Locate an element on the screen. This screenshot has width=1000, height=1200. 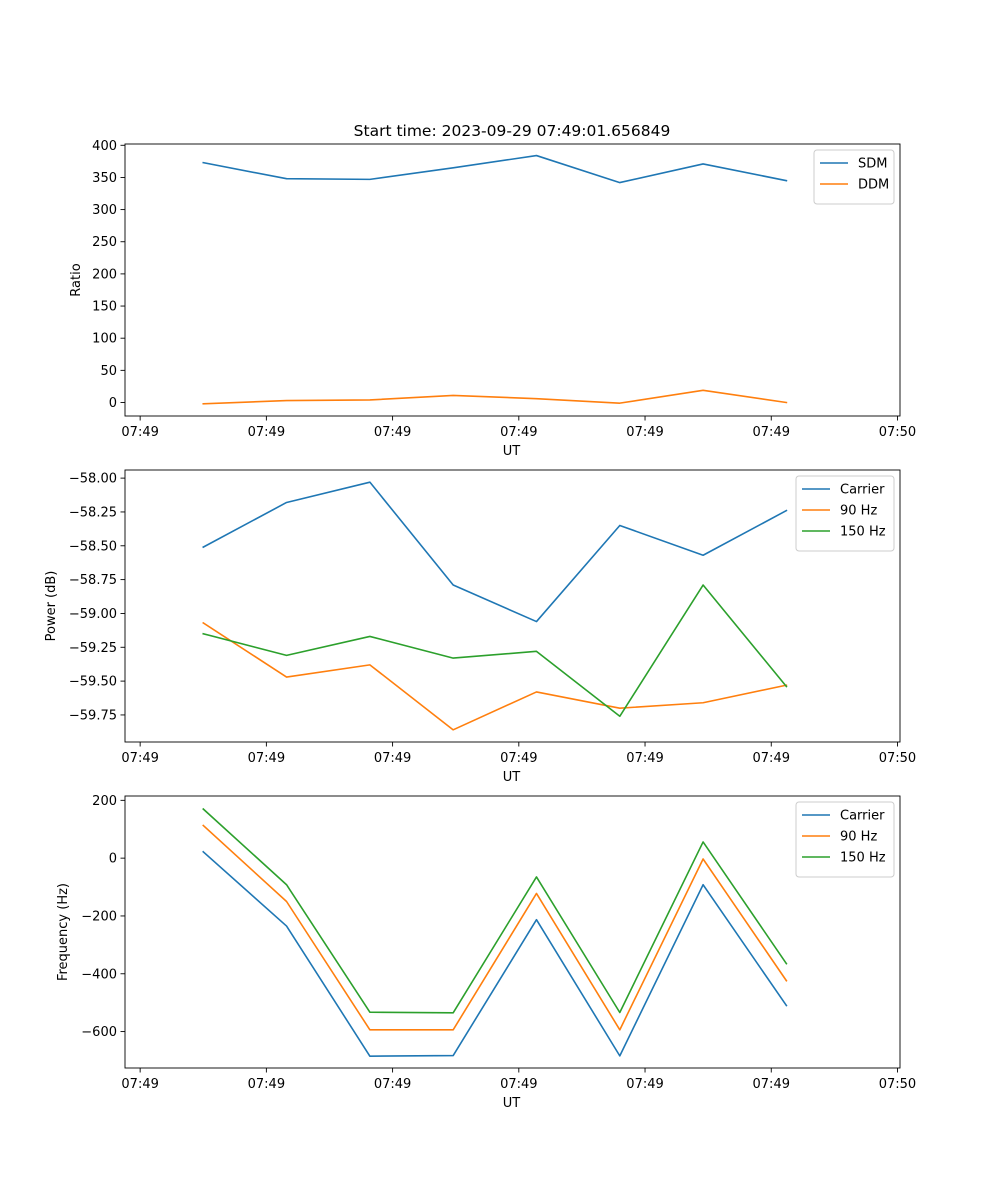
y-tick-label: −58.75 is located at coordinates (93, 580).